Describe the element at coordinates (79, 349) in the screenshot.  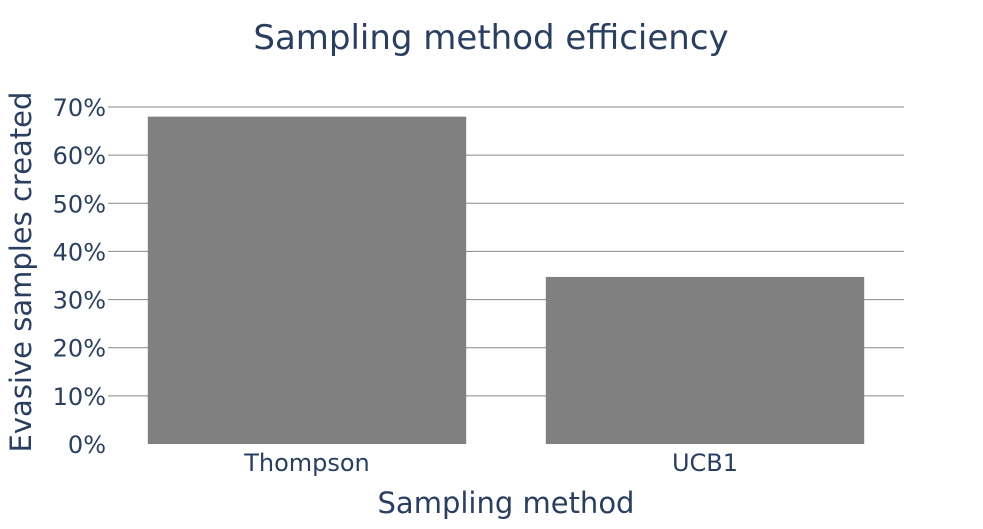
I see `y-tick-label: 20%` at that location.